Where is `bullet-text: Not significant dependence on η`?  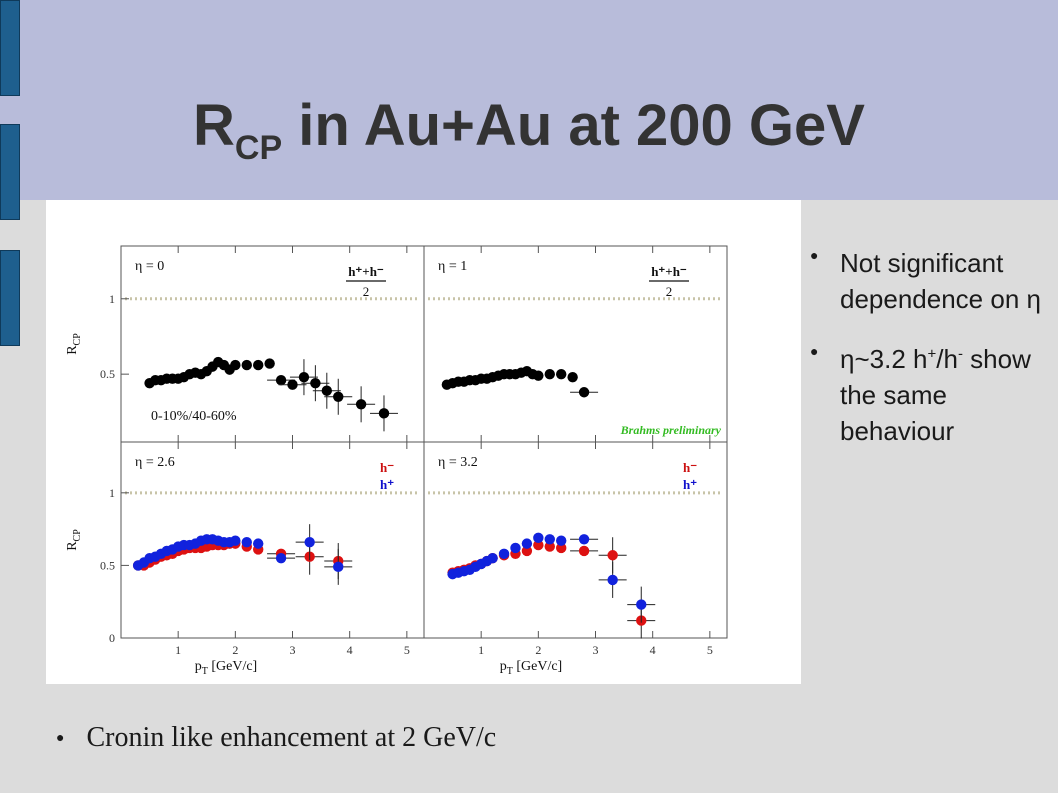
bullet-text: Not significant dependence on η is located at coordinates (940, 281).